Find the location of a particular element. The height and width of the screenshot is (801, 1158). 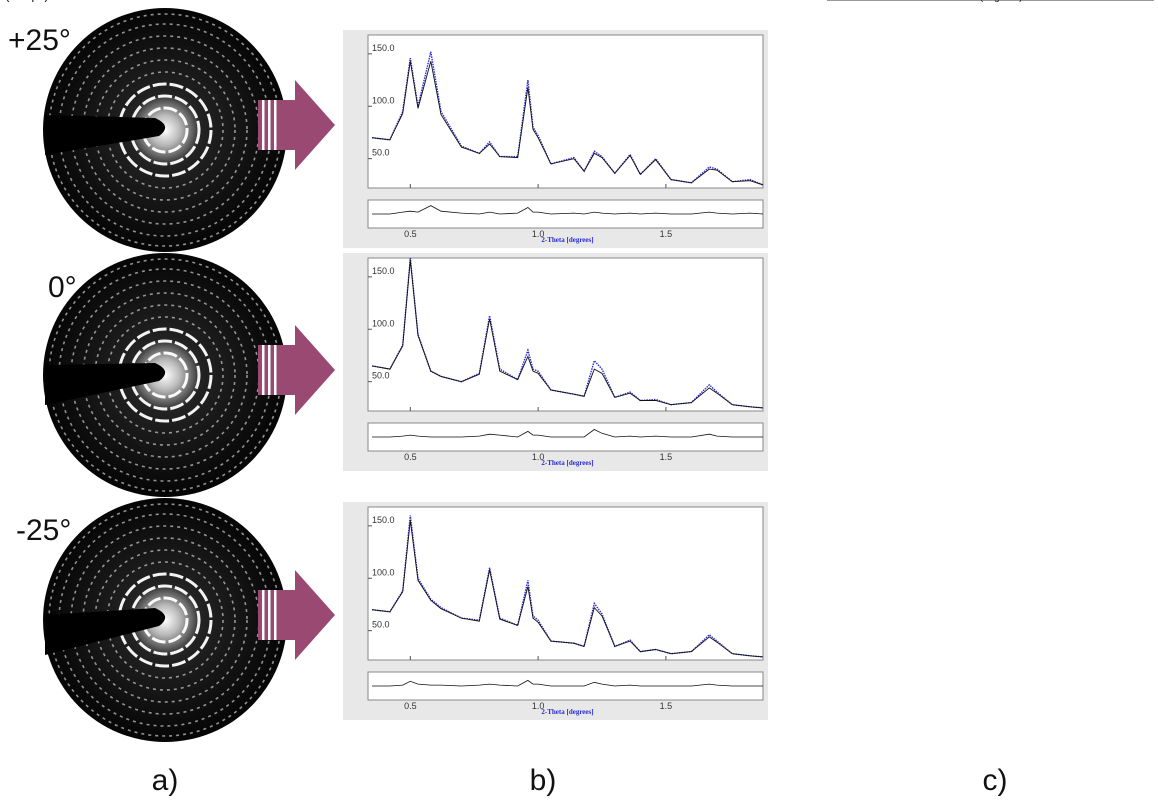

y-tick-label: 40 is located at coordinates (3, 1).